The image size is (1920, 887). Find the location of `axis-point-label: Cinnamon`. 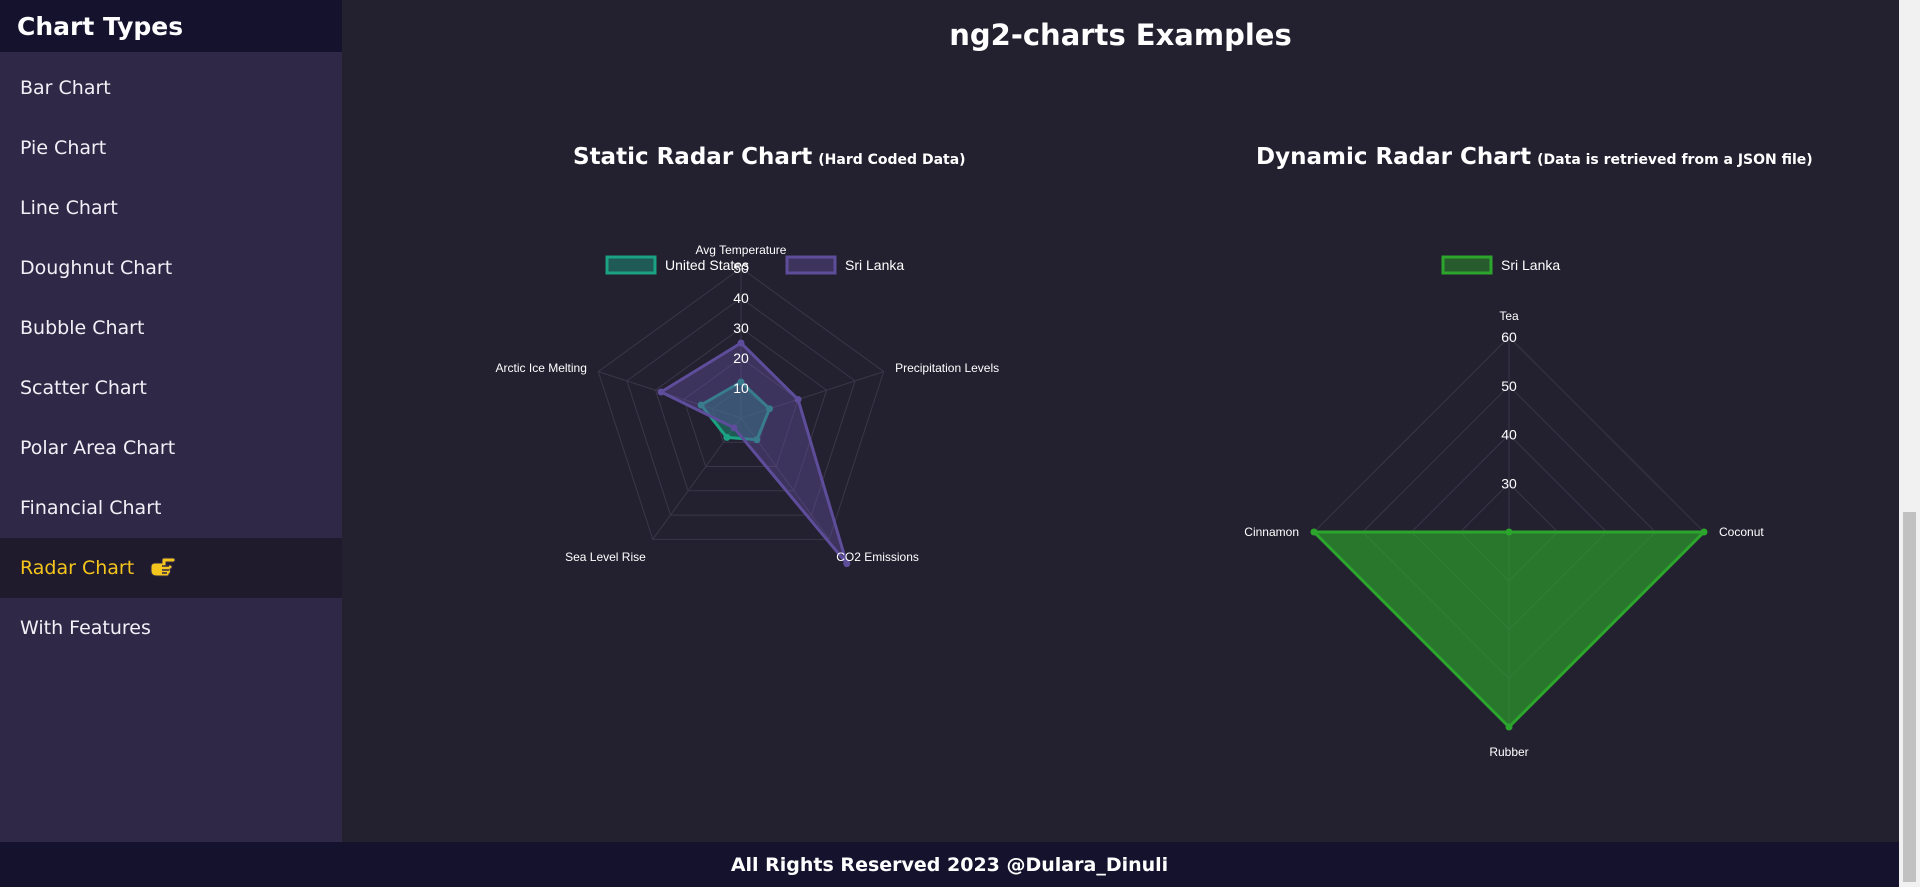

axis-point-label: Cinnamon is located at coordinates (1271, 532).